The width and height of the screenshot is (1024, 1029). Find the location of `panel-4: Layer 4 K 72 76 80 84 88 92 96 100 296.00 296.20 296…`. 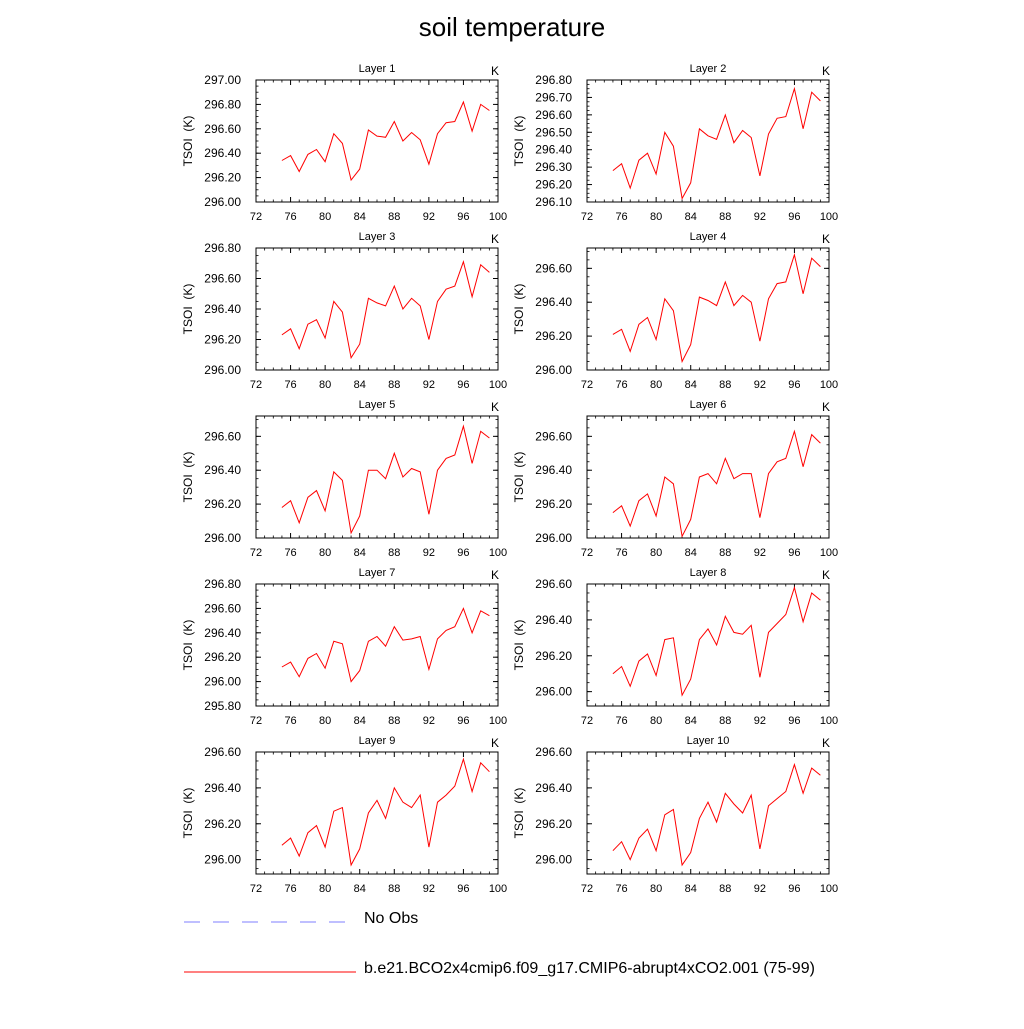

panel-4: Layer 4 K 72 76 80 84 88 92 96 100 296.00 296.20 296… is located at coordinates (675, 311).